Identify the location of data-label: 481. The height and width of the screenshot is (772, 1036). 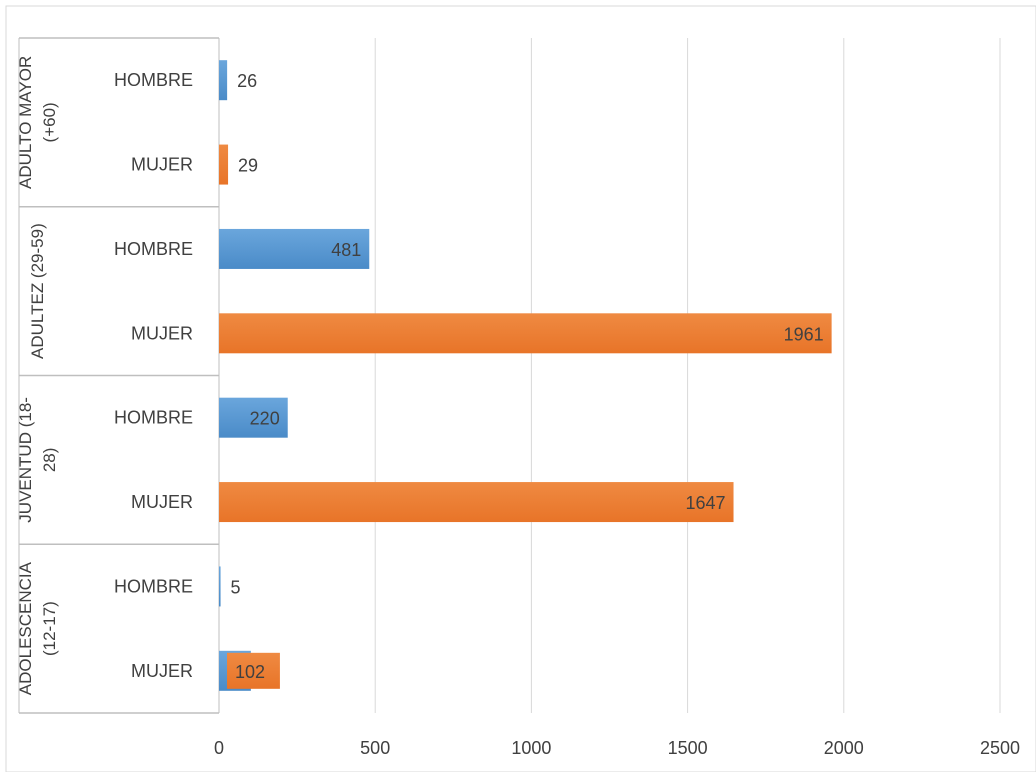
(346, 250).